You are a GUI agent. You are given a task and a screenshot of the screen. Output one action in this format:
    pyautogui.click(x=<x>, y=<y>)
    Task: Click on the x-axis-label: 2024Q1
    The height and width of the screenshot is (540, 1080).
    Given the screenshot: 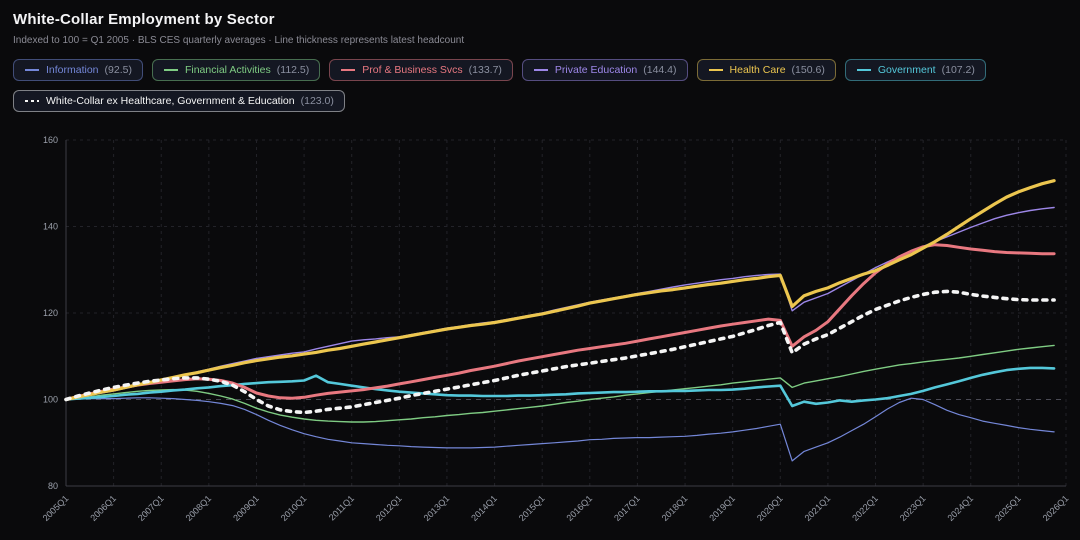 What is the action you would take?
    pyautogui.click(x=960, y=508)
    